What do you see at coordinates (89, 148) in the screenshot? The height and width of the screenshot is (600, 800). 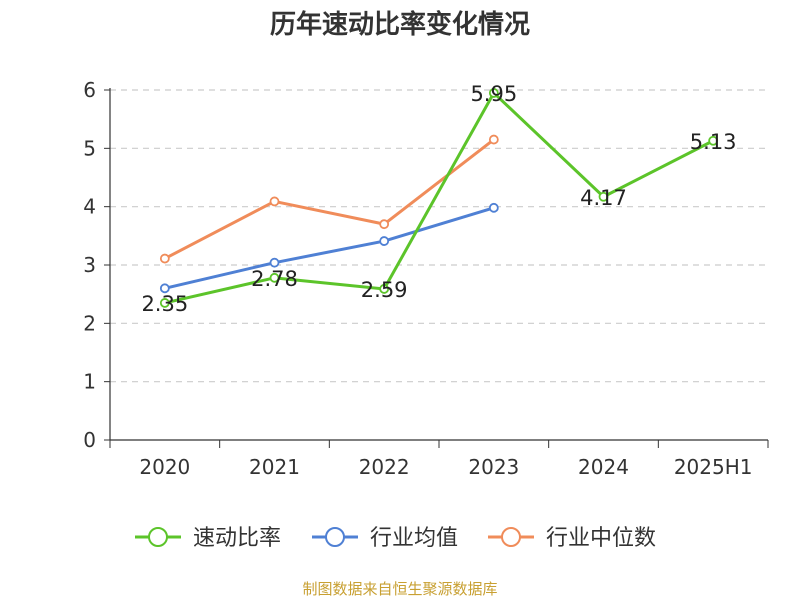 I see `y-tick-label: 5` at bounding box center [89, 148].